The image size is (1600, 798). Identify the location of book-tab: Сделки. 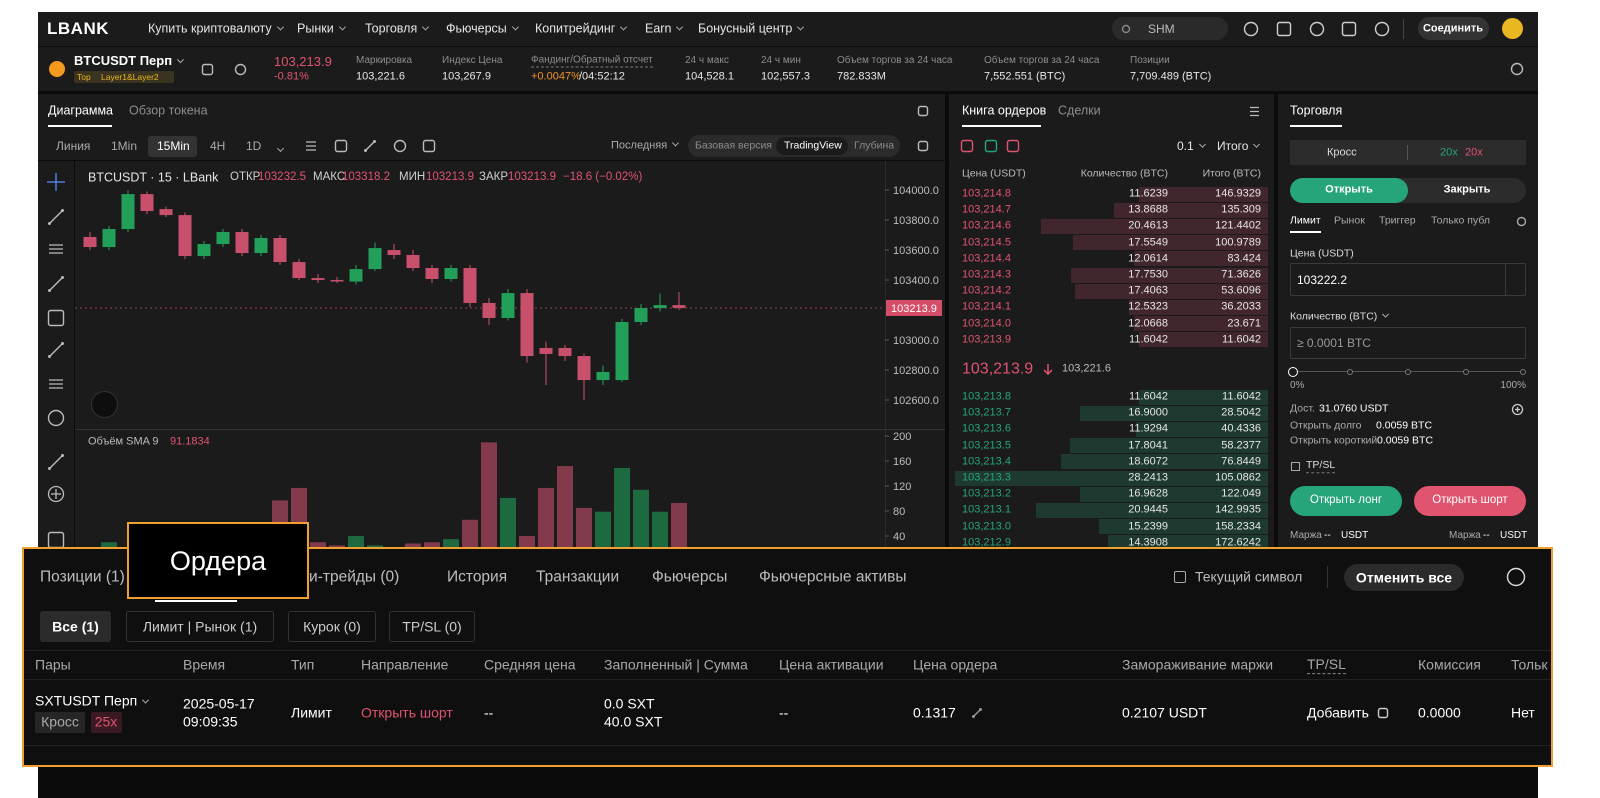
(1079, 110).